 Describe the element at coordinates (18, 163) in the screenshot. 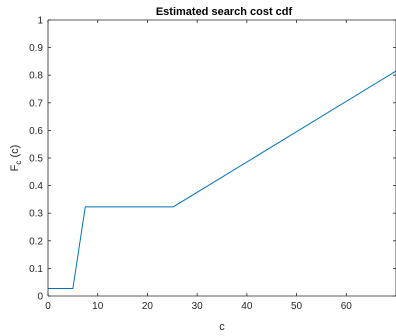

I see `y-axis-label-subscript: c` at that location.